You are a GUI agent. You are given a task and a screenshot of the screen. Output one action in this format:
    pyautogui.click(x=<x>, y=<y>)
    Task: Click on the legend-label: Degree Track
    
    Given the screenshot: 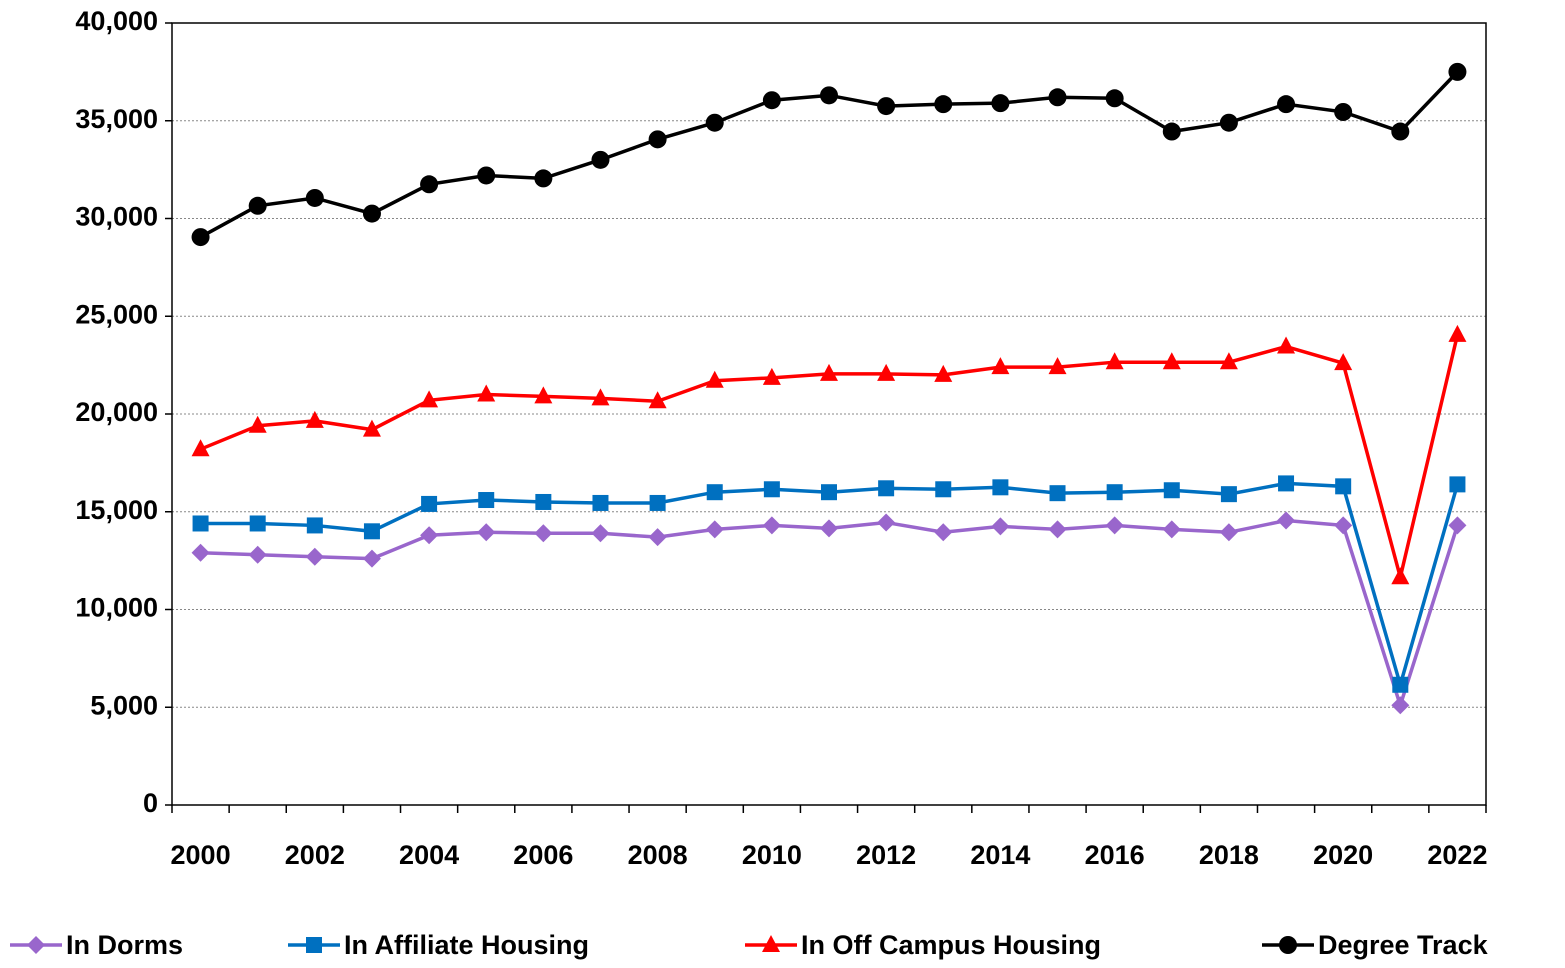 What is the action you would take?
    pyautogui.click(x=1403, y=945)
    